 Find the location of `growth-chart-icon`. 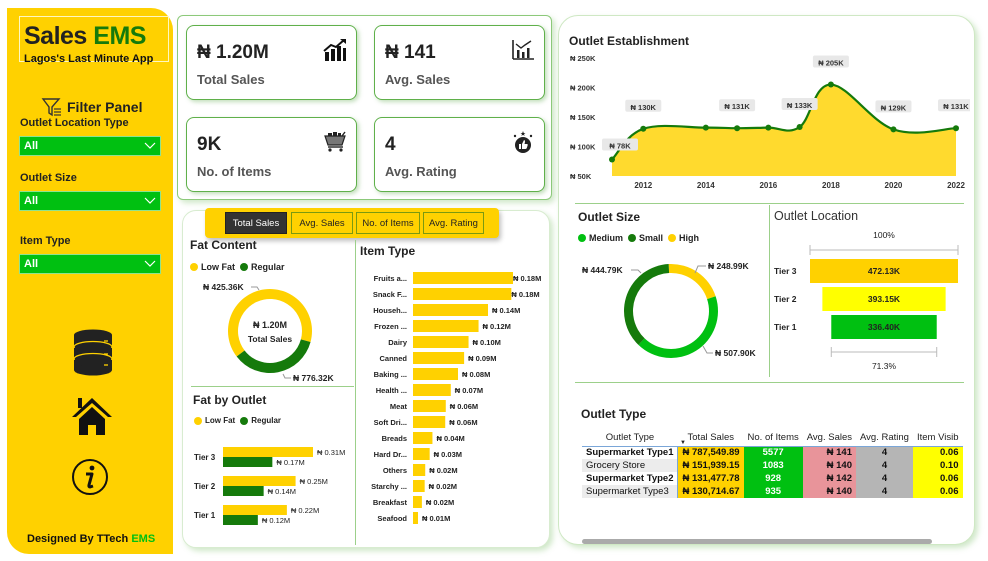

growth-chart-icon is located at coordinates (334, 50).